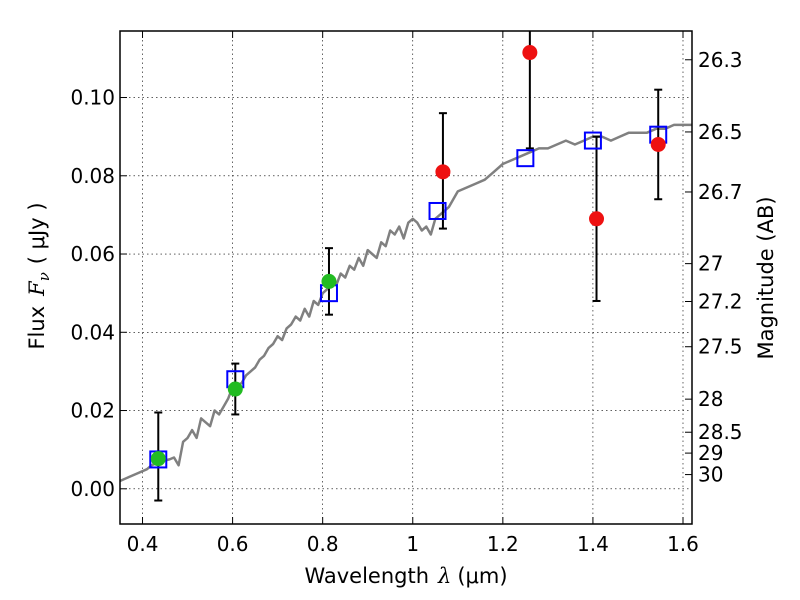 This screenshot has width=800, height=600. What do you see at coordinates (720, 302) in the screenshot?
I see `y2-tick-label: 27.2` at bounding box center [720, 302].